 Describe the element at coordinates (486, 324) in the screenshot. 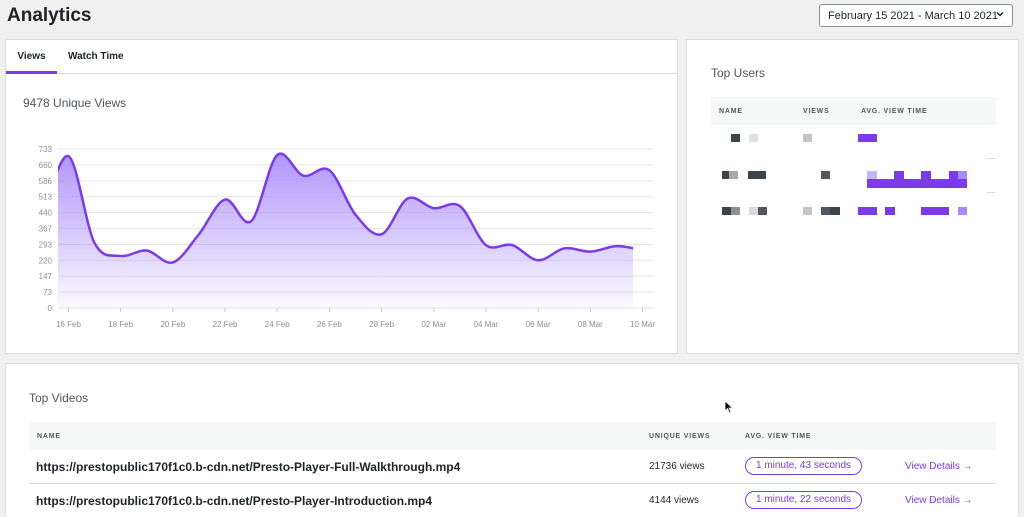

I see `x-tick-label: 04 Mar` at that location.